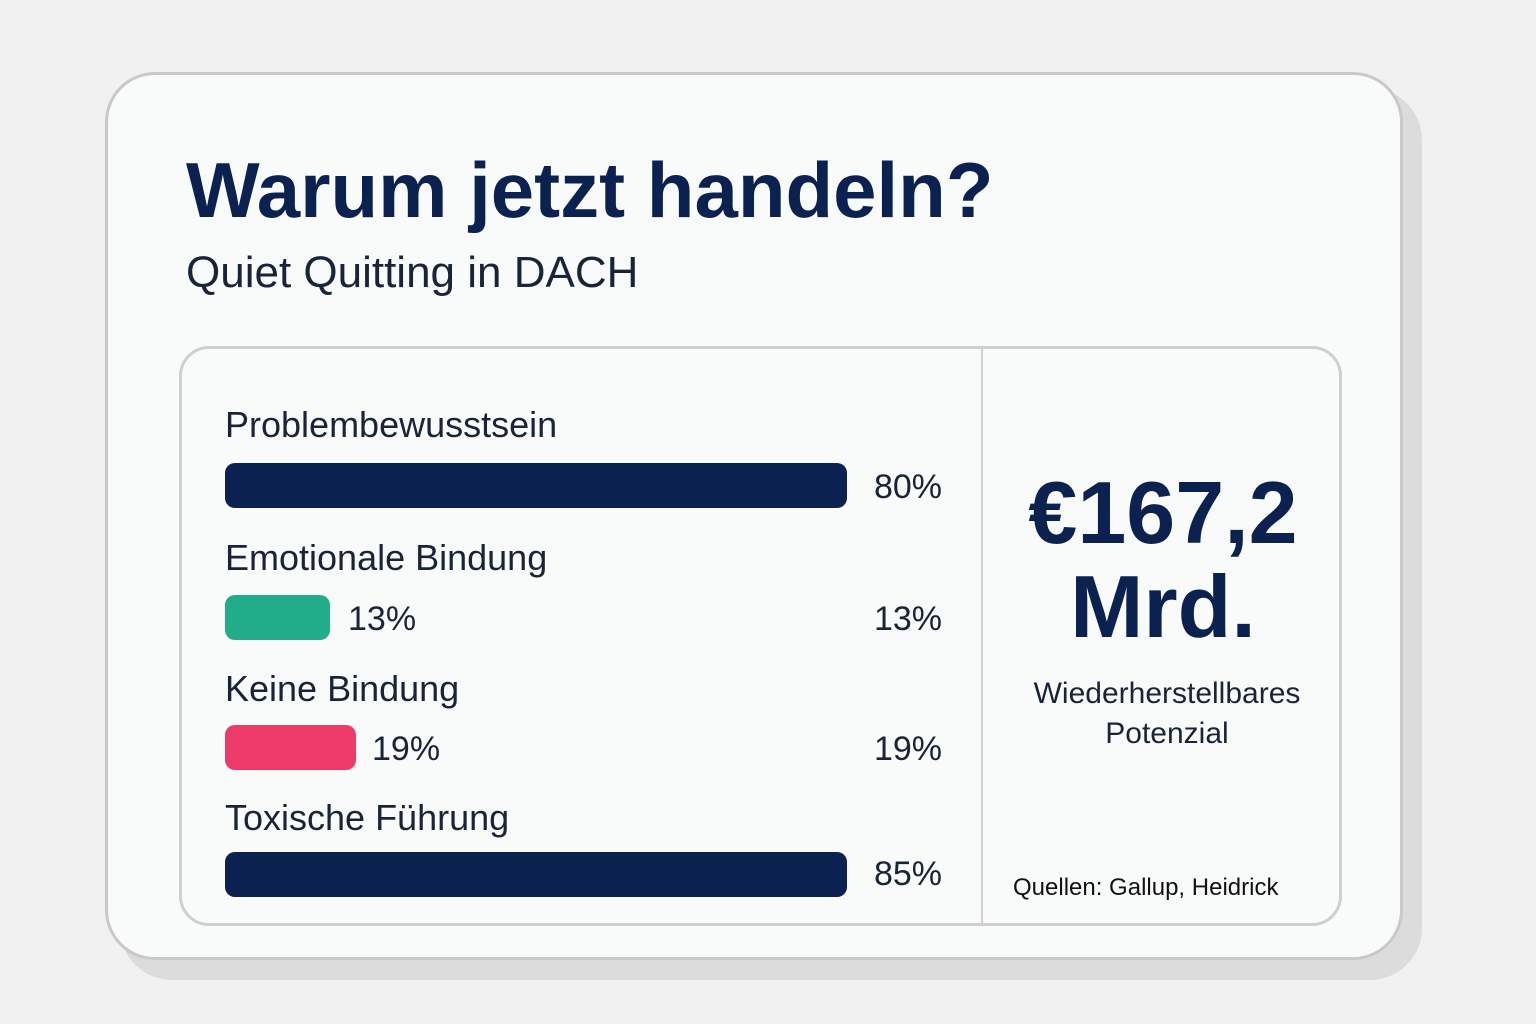 Image resolution: width=1536 pixels, height=1024 pixels. I want to click on potential-caption-line2: Potenzial, so click(1167, 733).